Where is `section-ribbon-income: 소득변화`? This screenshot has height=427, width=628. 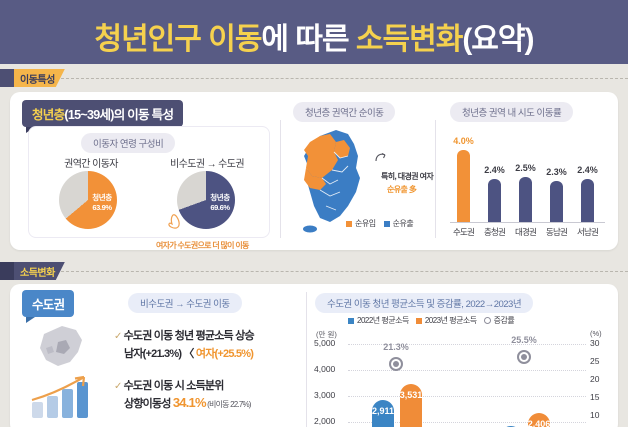
section-ribbon-income: 소득변화 is located at coordinates (314, 271).